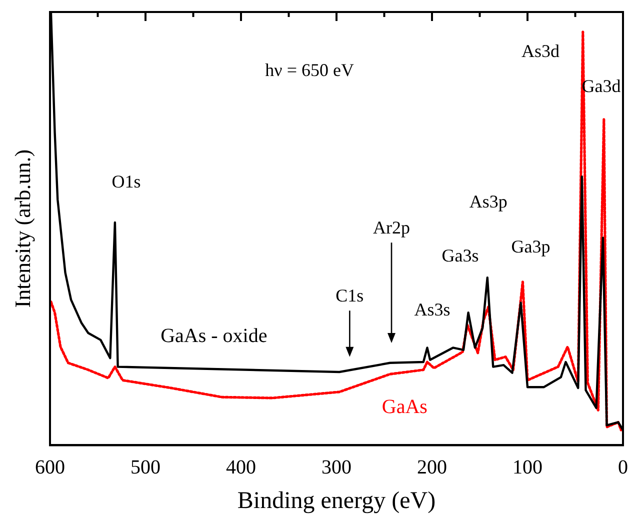 The height and width of the screenshot is (524, 635). Describe the element at coordinates (623, 467) in the screenshot. I see `x-tick-label: 0` at that location.